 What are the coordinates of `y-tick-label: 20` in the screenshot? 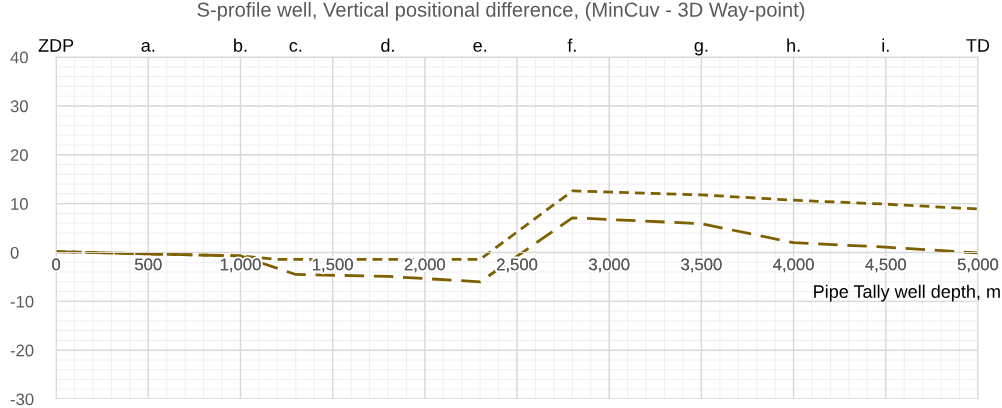 It's located at (19, 155).